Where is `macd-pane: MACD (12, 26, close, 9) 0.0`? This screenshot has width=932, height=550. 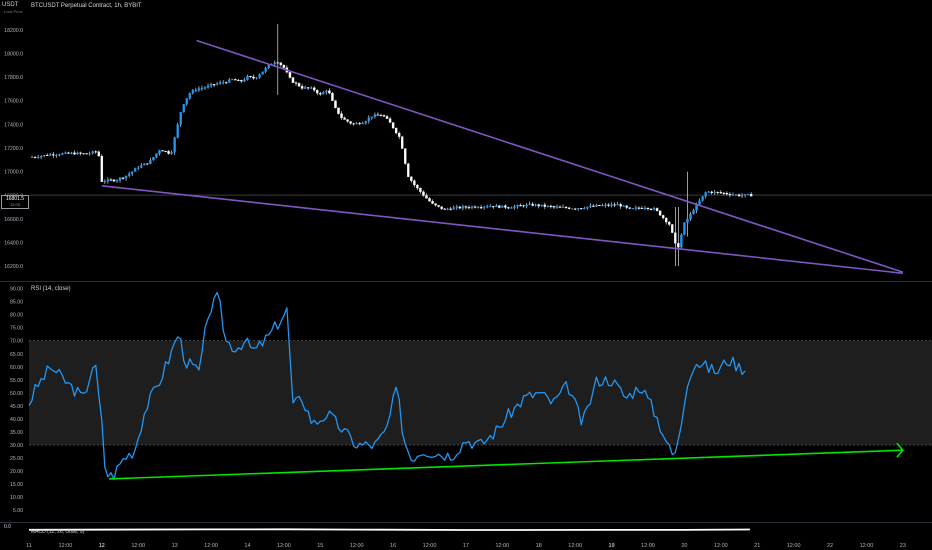
macd-pane: MACD (12, 26, close, 9) 0.0 is located at coordinates (466, 530).